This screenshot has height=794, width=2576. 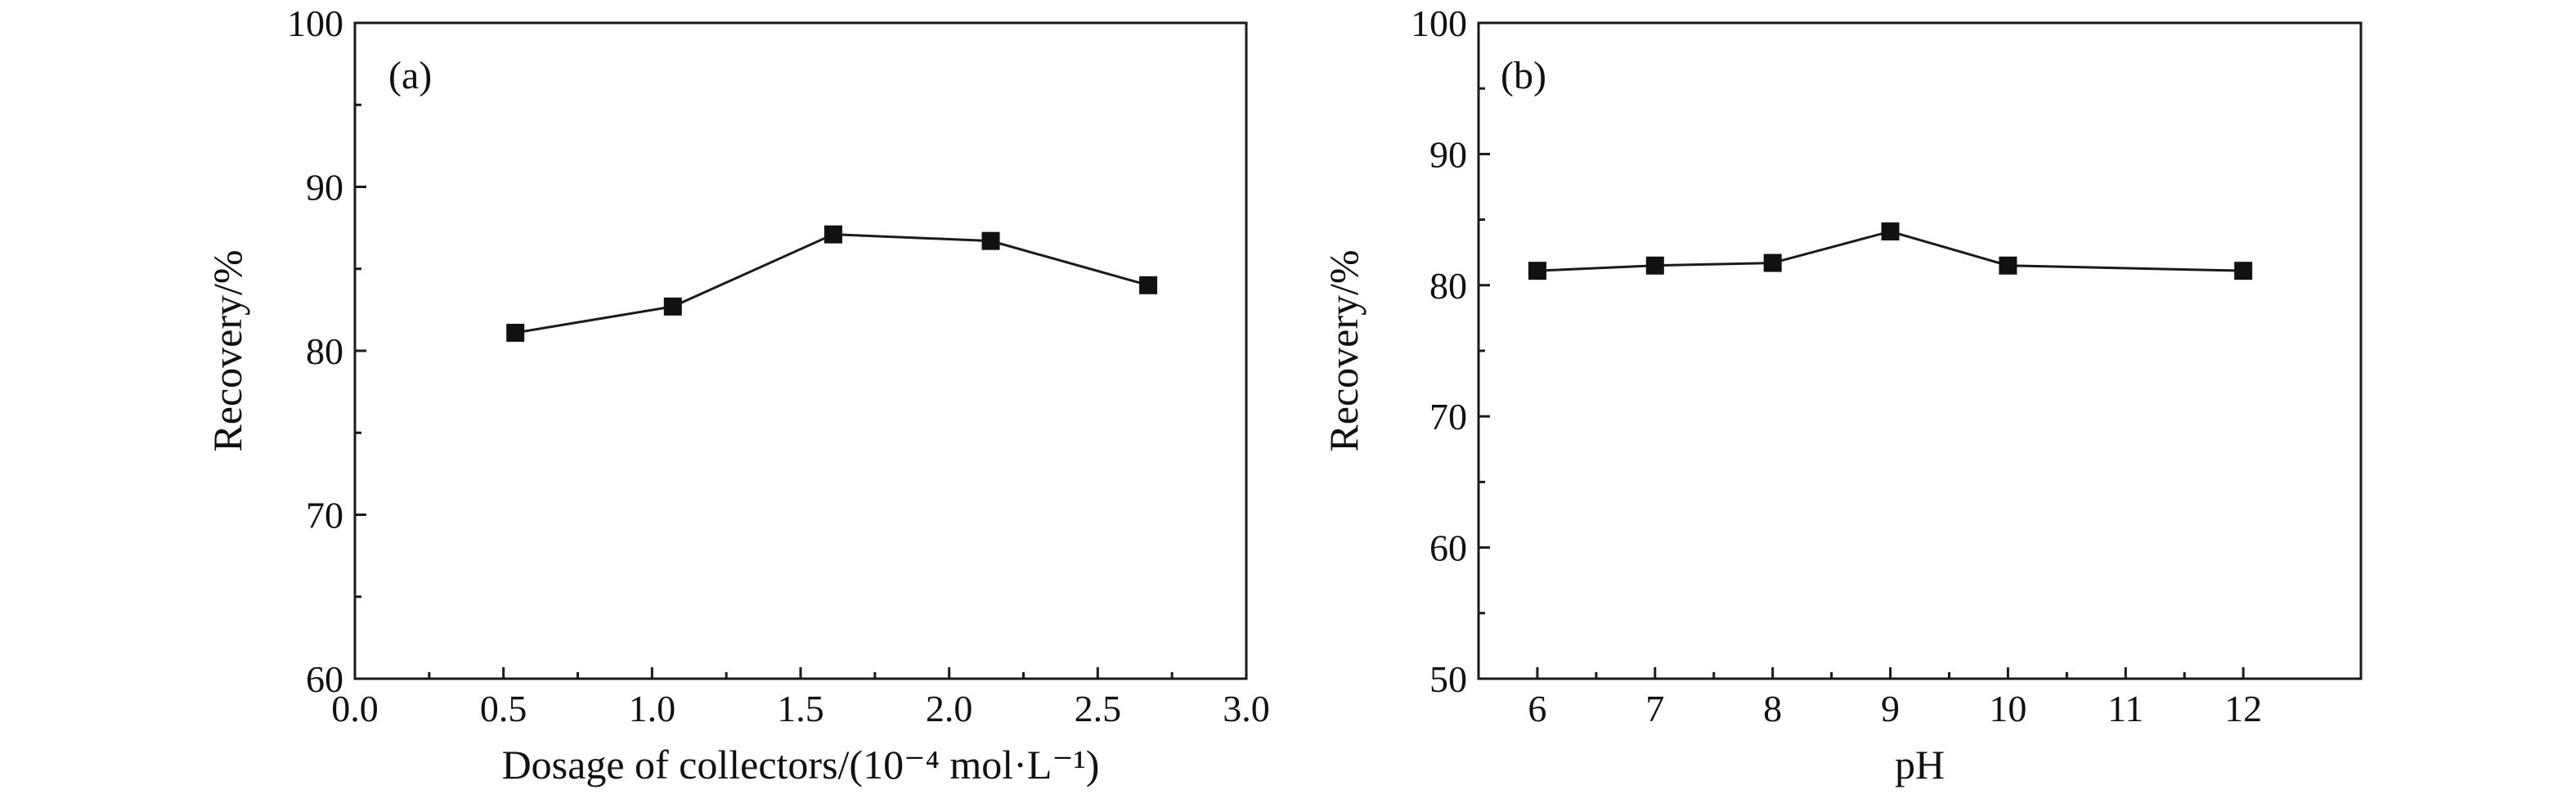 I want to click on x-tick-label-a: 1.0, so click(x=652, y=708).